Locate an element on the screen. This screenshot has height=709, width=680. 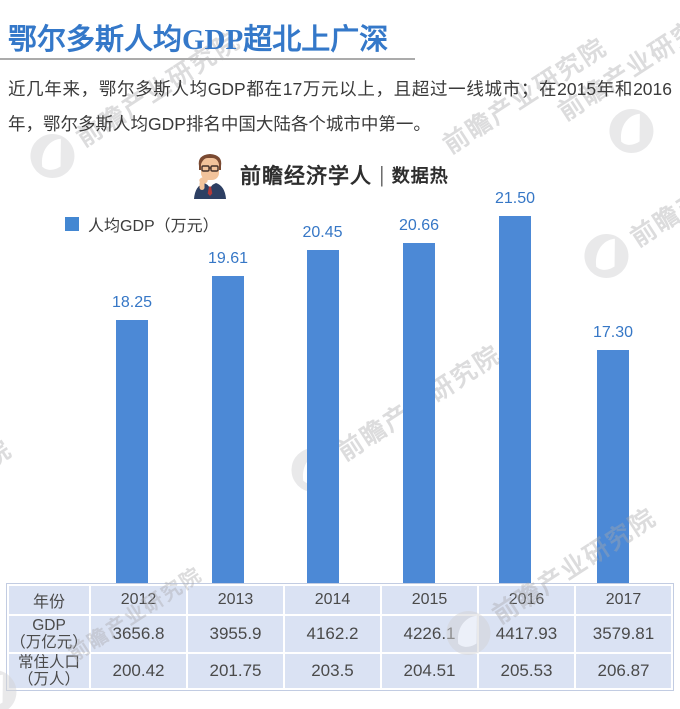
bar-value-label: 21.50 is located at coordinates (515, 198).